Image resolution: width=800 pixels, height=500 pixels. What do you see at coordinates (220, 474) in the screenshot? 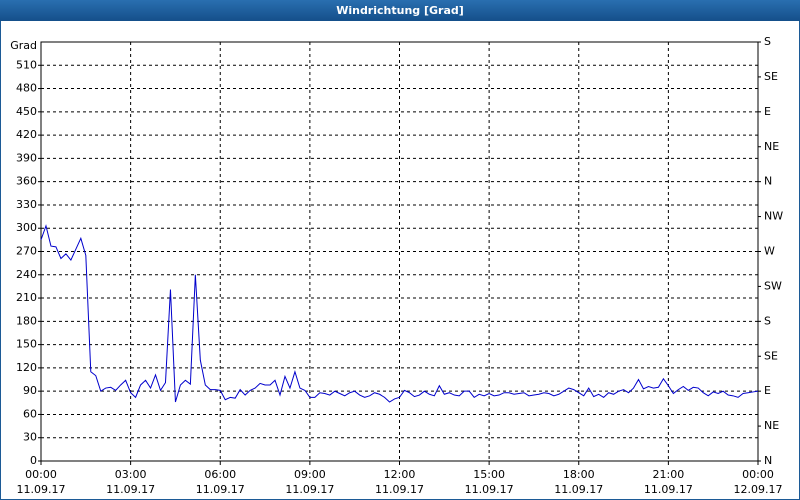
I see `x-tick-label: 06:00` at bounding box center [220, 474].